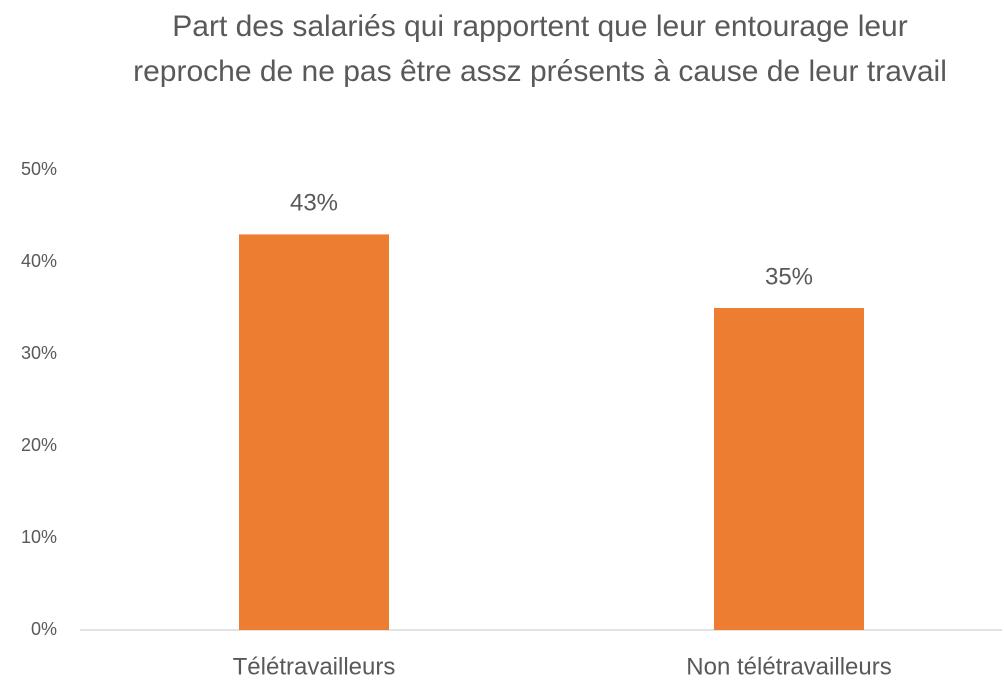 This screenshot has height=683, width=1004. I want to click on y-tick-label: 20%, so click(39, 445).